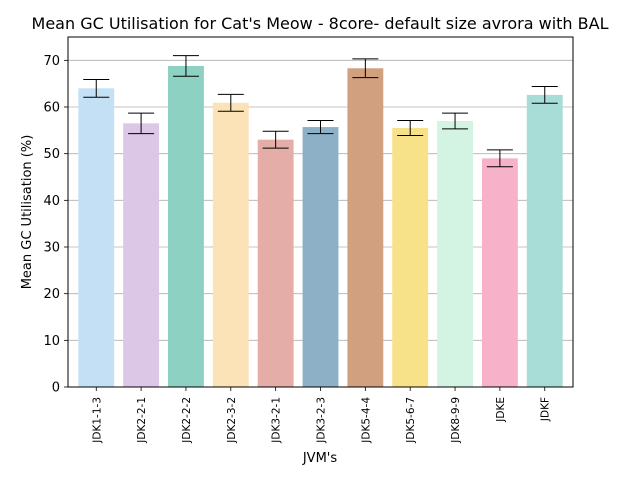 The height and width of the screenshot is (480, 640). Describe the element at coordinates (456, 420) in the screenshot. I see `x-tick-label: JDK8-9-9` at that location.